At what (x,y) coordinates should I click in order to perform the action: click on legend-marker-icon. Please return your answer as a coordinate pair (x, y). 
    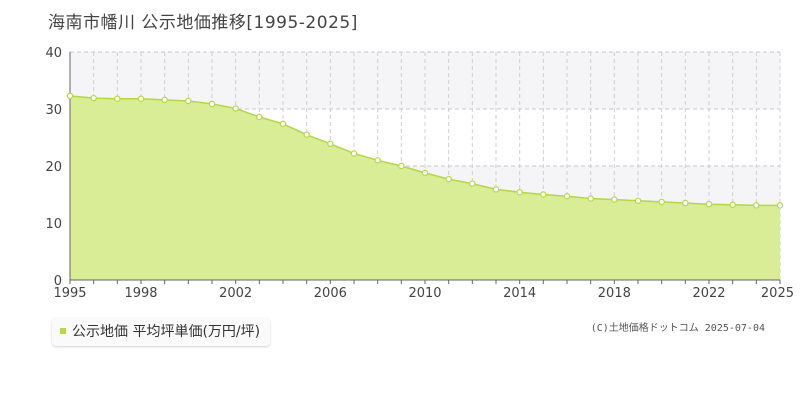
    Looking at the image, I should click on (63, 331).